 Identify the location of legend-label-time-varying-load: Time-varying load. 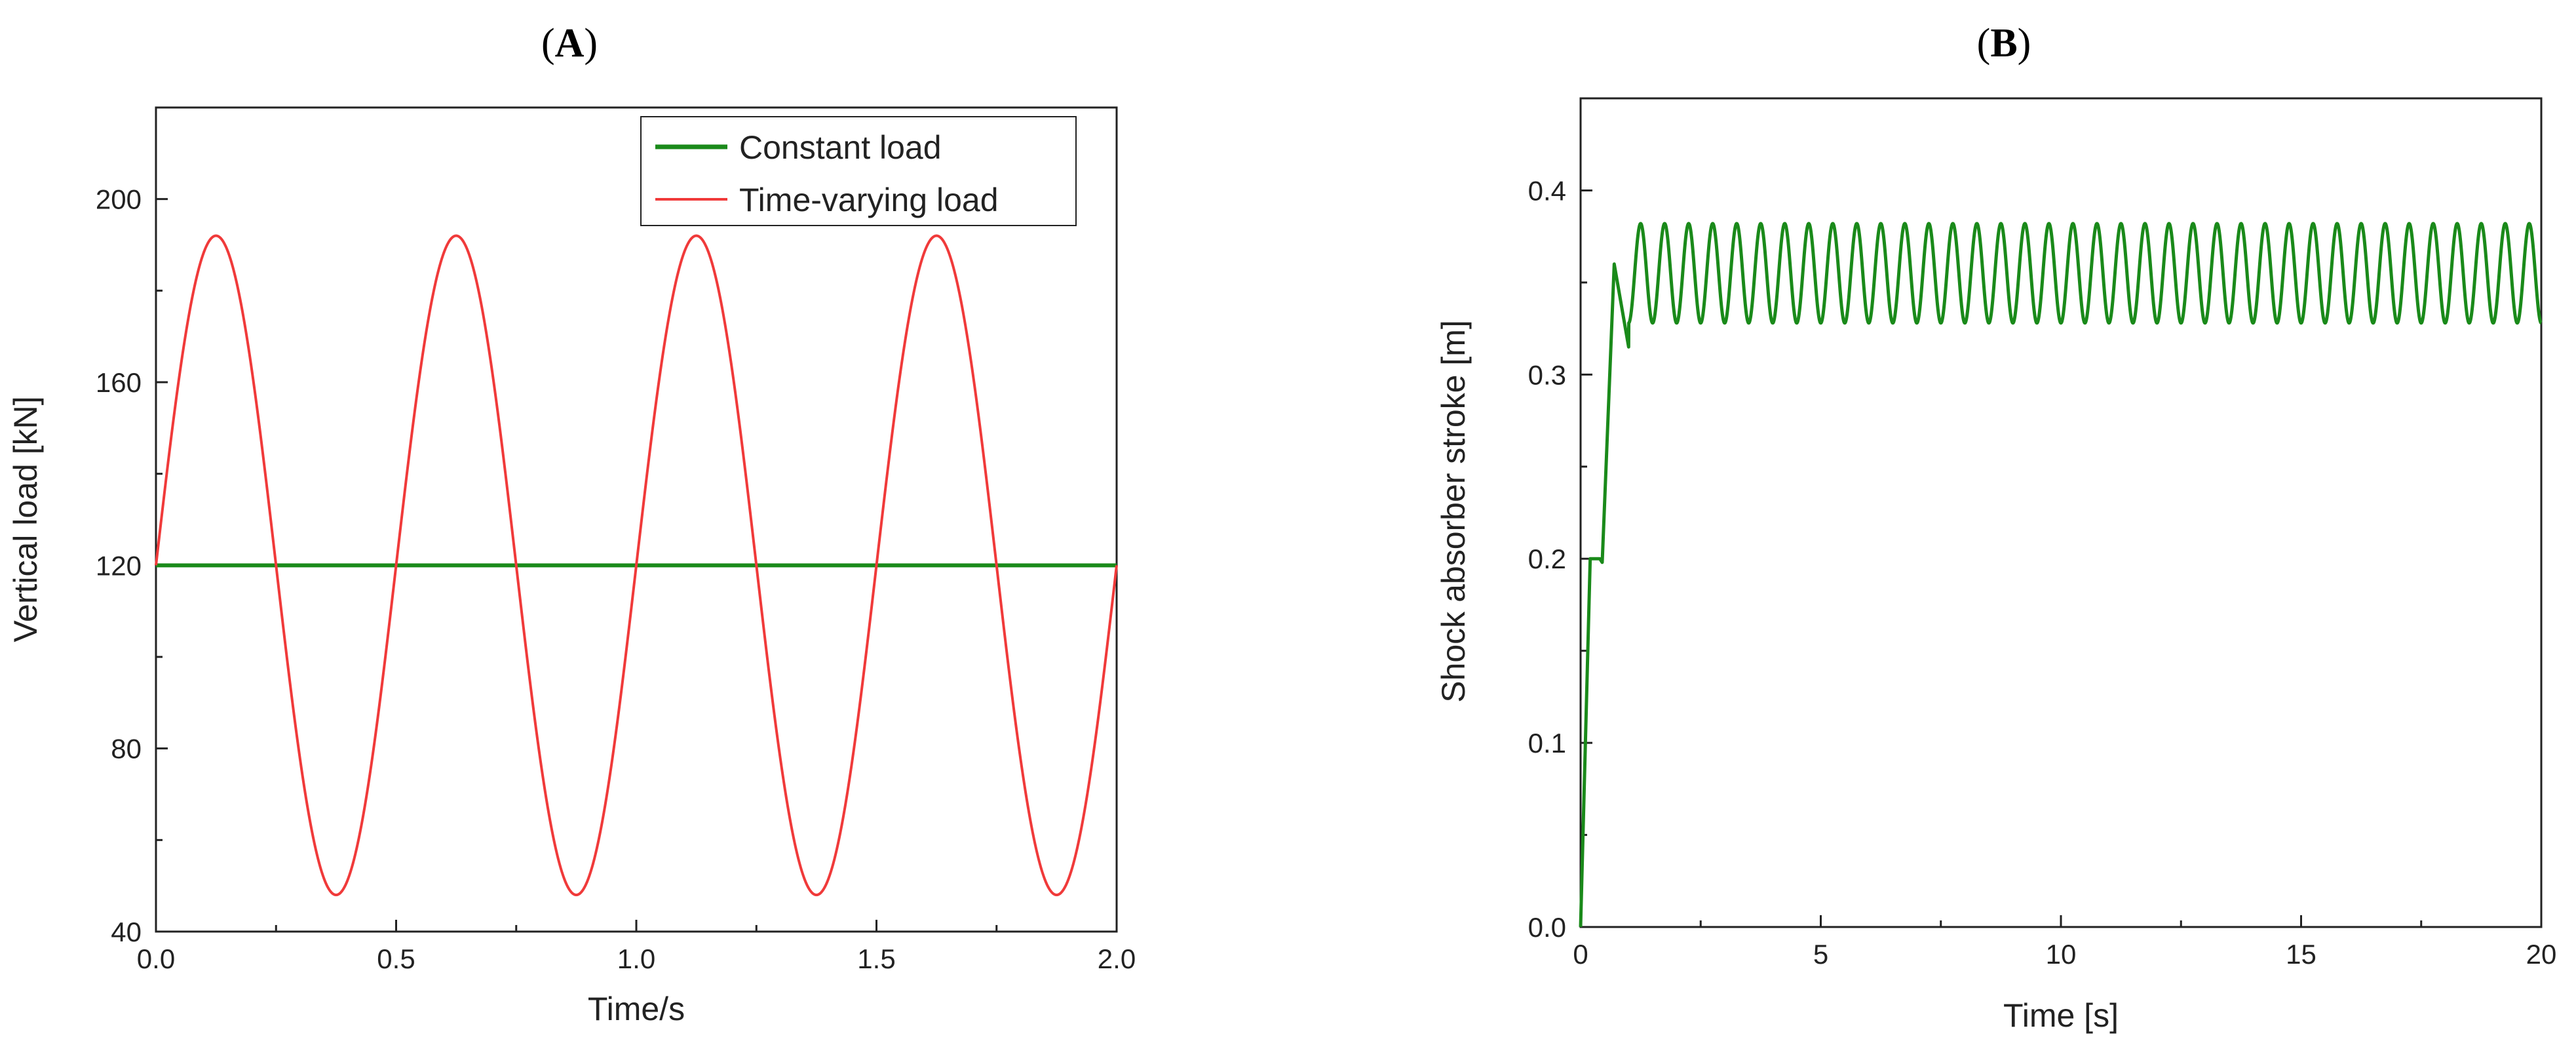
(869, 200).